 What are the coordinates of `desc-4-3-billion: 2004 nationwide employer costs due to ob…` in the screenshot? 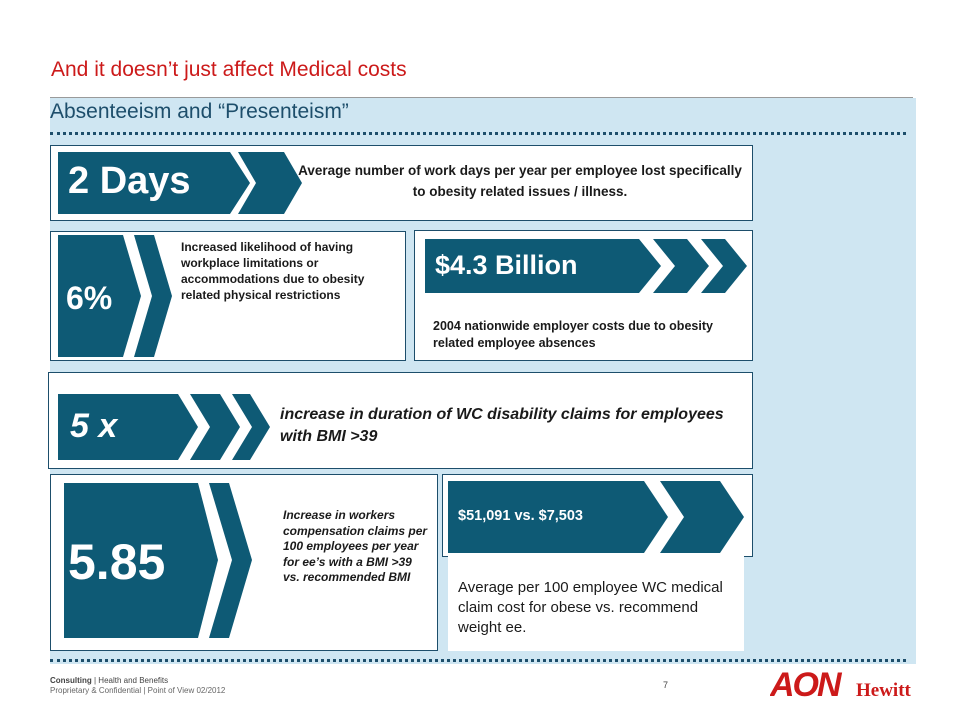 It's located at (573, 334).